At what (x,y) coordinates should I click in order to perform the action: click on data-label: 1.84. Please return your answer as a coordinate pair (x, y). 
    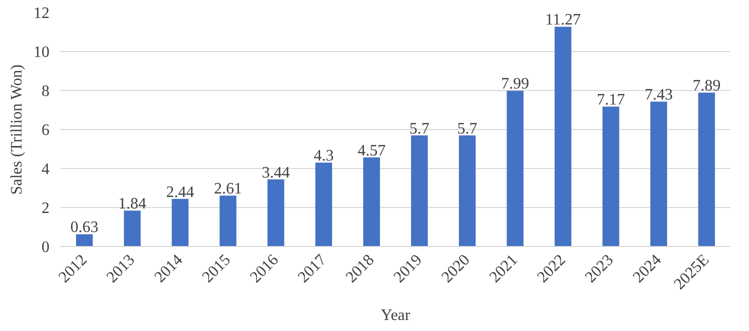
    Looking at the image, I should click on (132, 204).